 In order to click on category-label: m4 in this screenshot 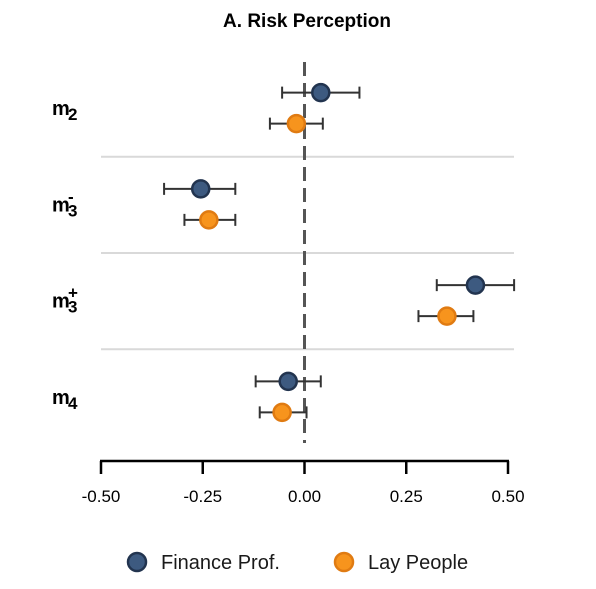, I will do `click(65, 400)`.